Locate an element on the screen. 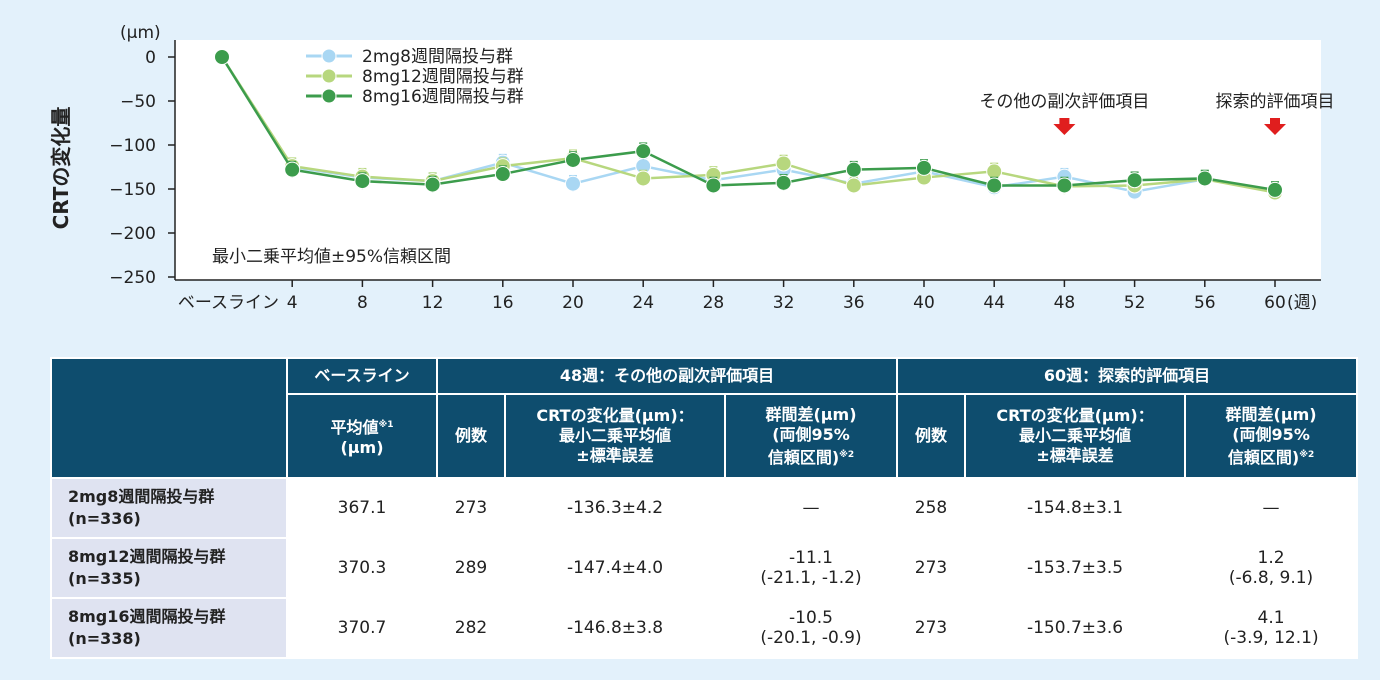  x-tick-label: 48 is located at coordinates (1065, 303).